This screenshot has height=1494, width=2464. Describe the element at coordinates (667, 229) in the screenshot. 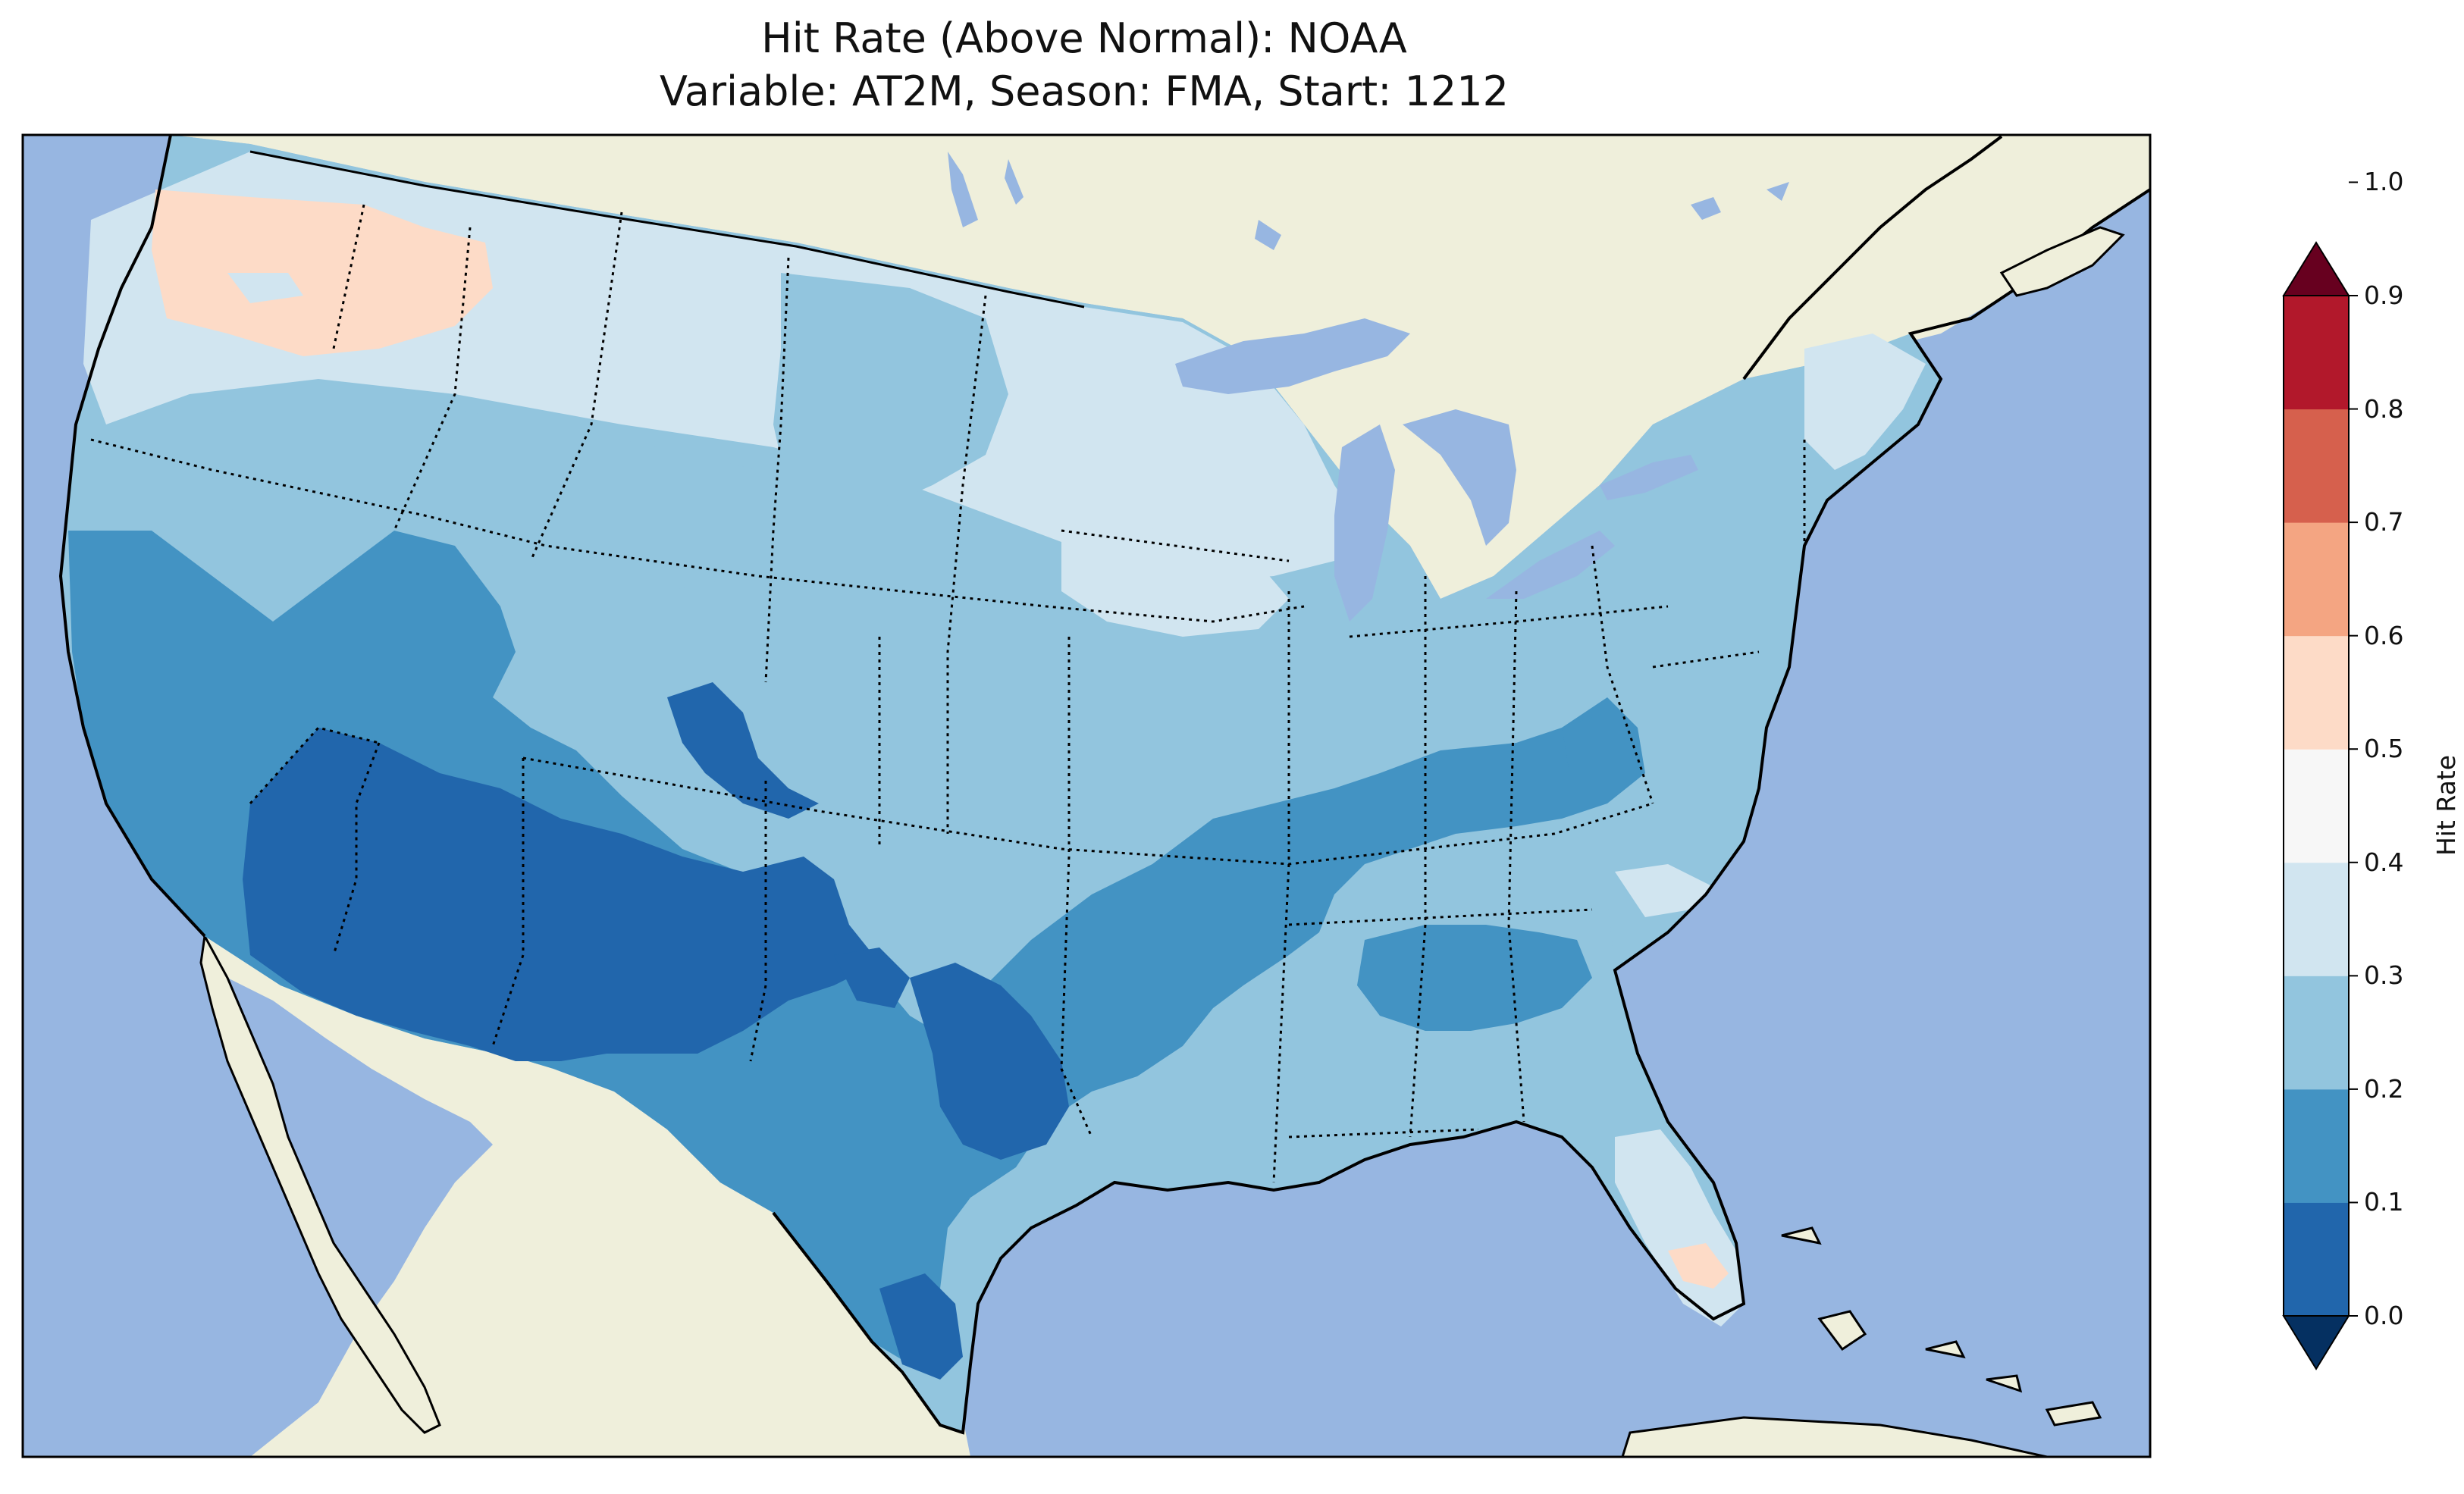

I see `us-canada-border` at that location.